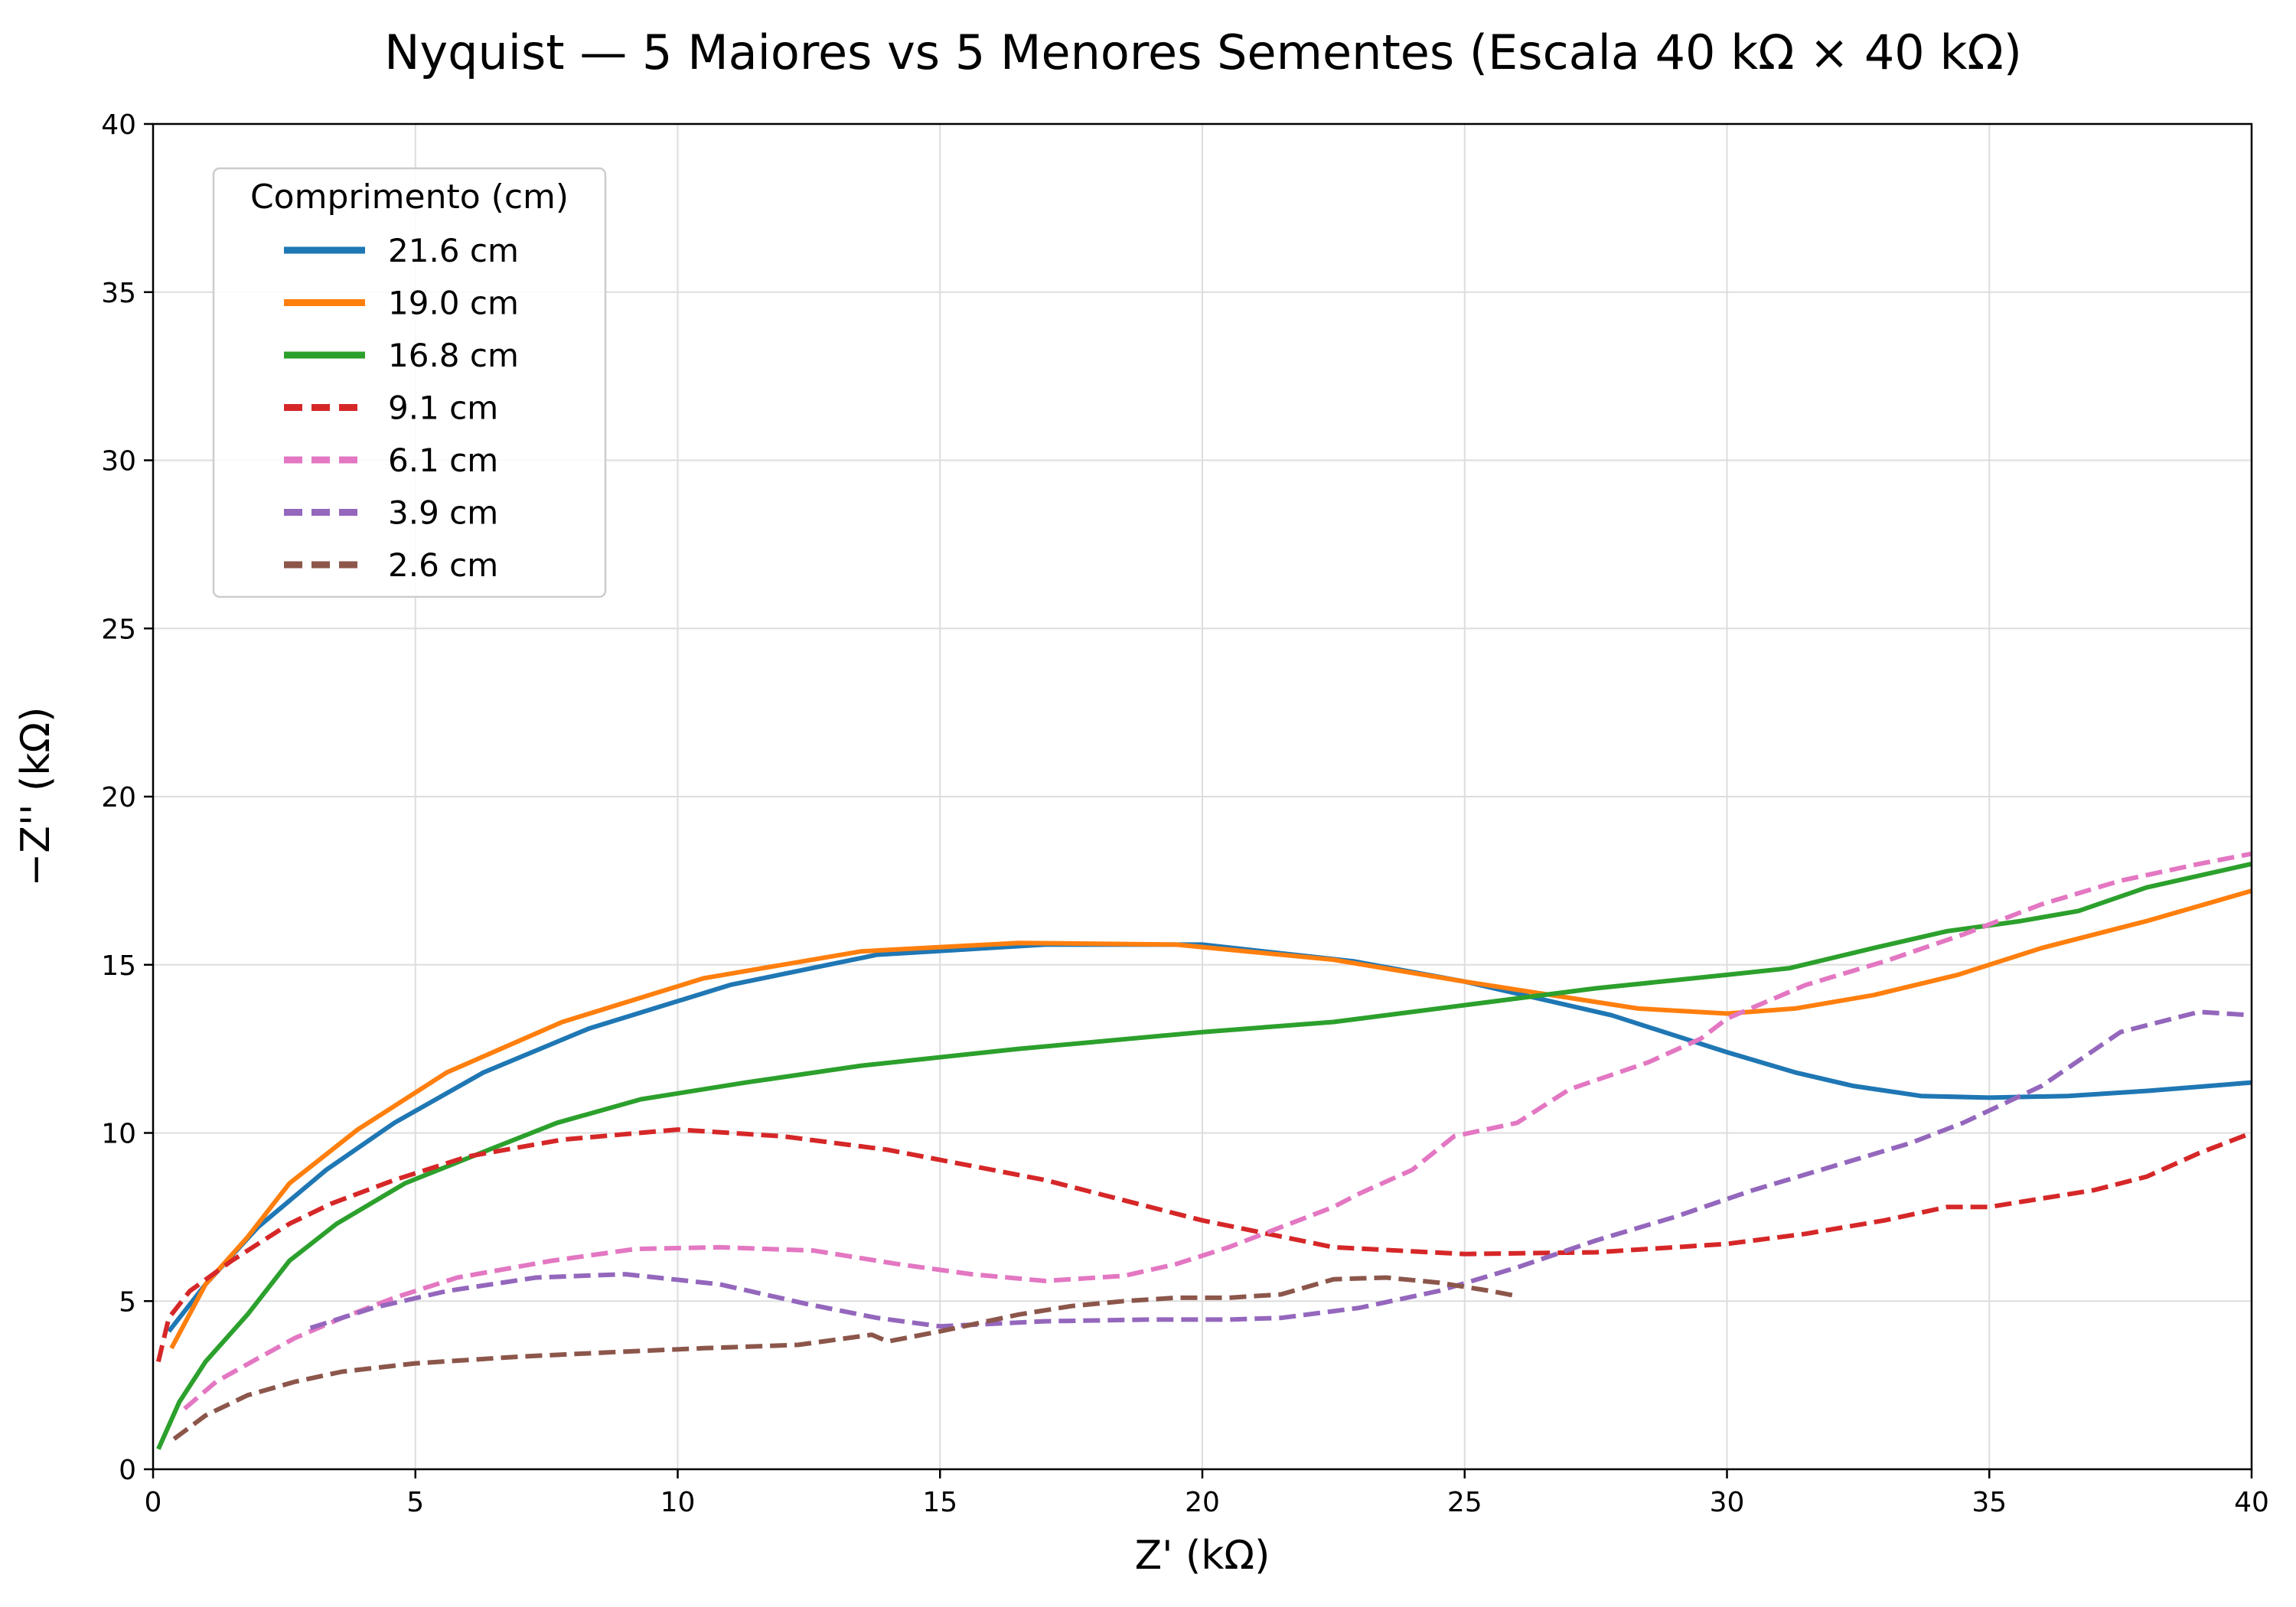 The height and width of the screenshot is (1607, 2296). What do you see at coordinates (118, 125) in the screenshot?
I see `y-tick-label: 40` at bounding box center [118, 125].